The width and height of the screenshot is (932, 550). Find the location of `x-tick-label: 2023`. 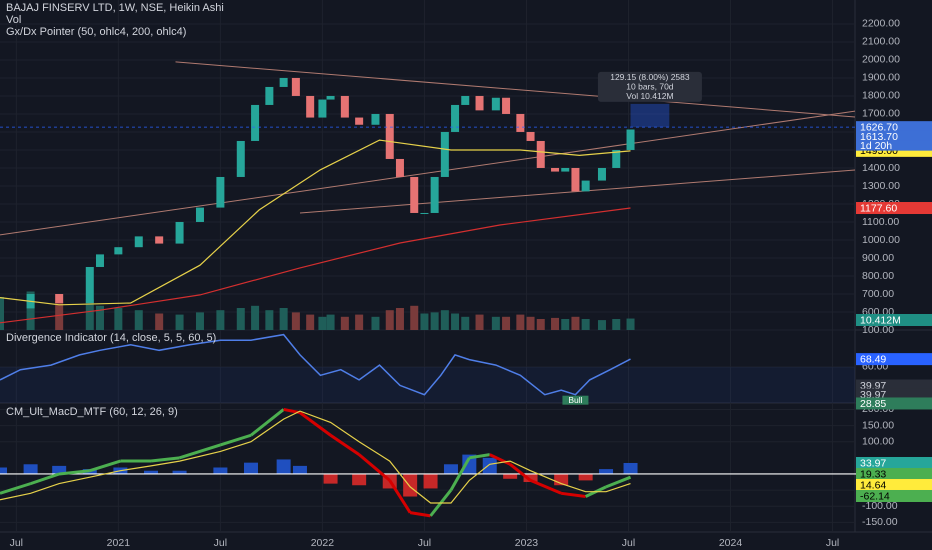

x-tick-label: 2023 is located at coordinates (527, 543).